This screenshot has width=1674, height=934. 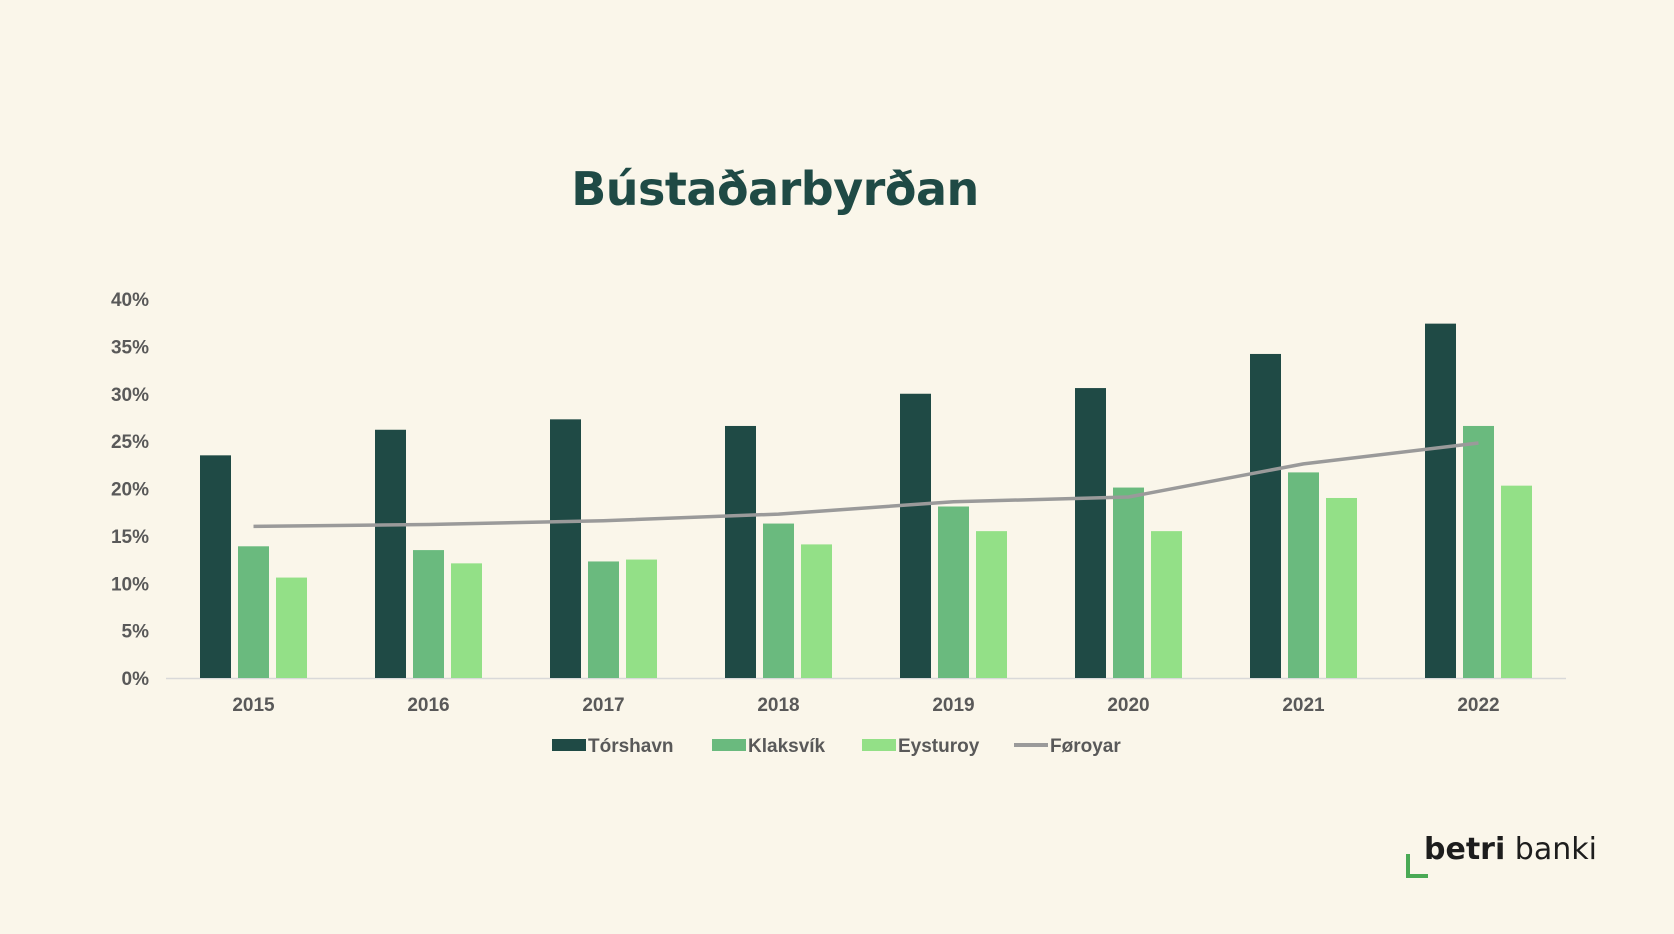 I want to click on betri-banki-logo: betri banki, so click(x=1501, y=857).